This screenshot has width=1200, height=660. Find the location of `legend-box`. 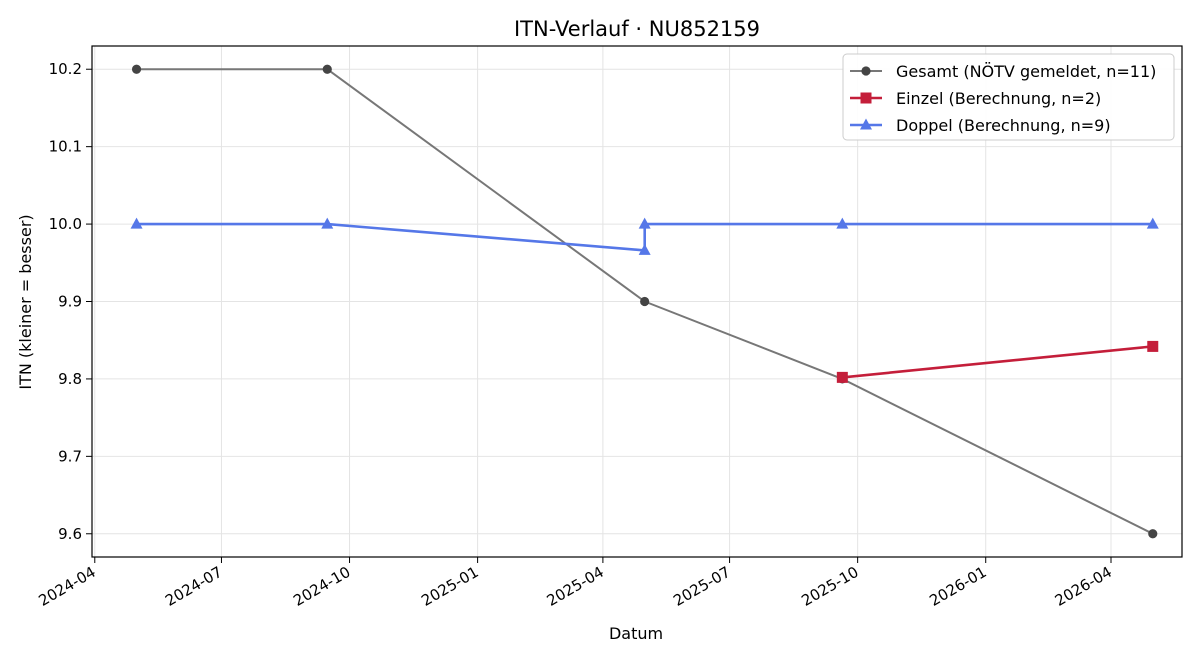

legend-box is located at coordinates (1008, 97).